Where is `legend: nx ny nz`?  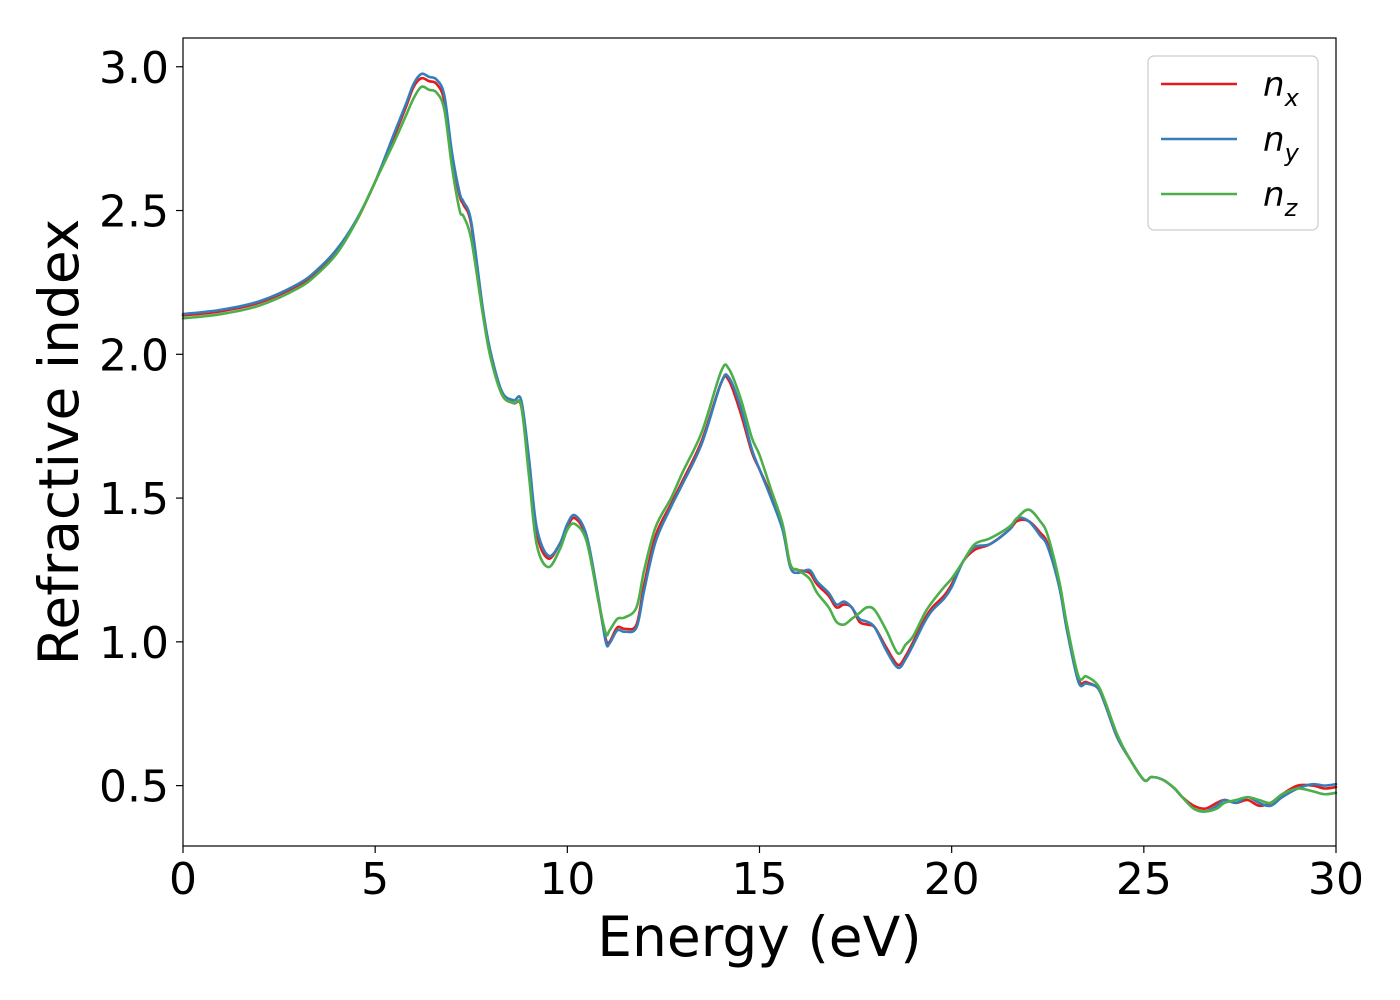
legend: nx ny nz is located at coordinates (1233, 143).